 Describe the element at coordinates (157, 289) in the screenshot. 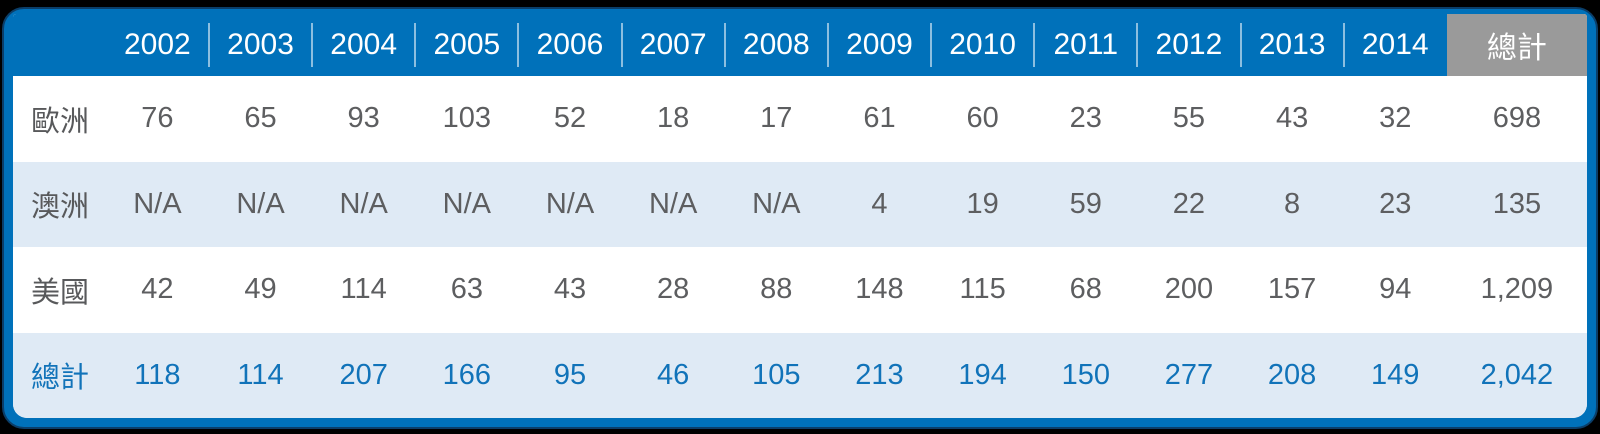

I see `table-cell: 42` at that location.